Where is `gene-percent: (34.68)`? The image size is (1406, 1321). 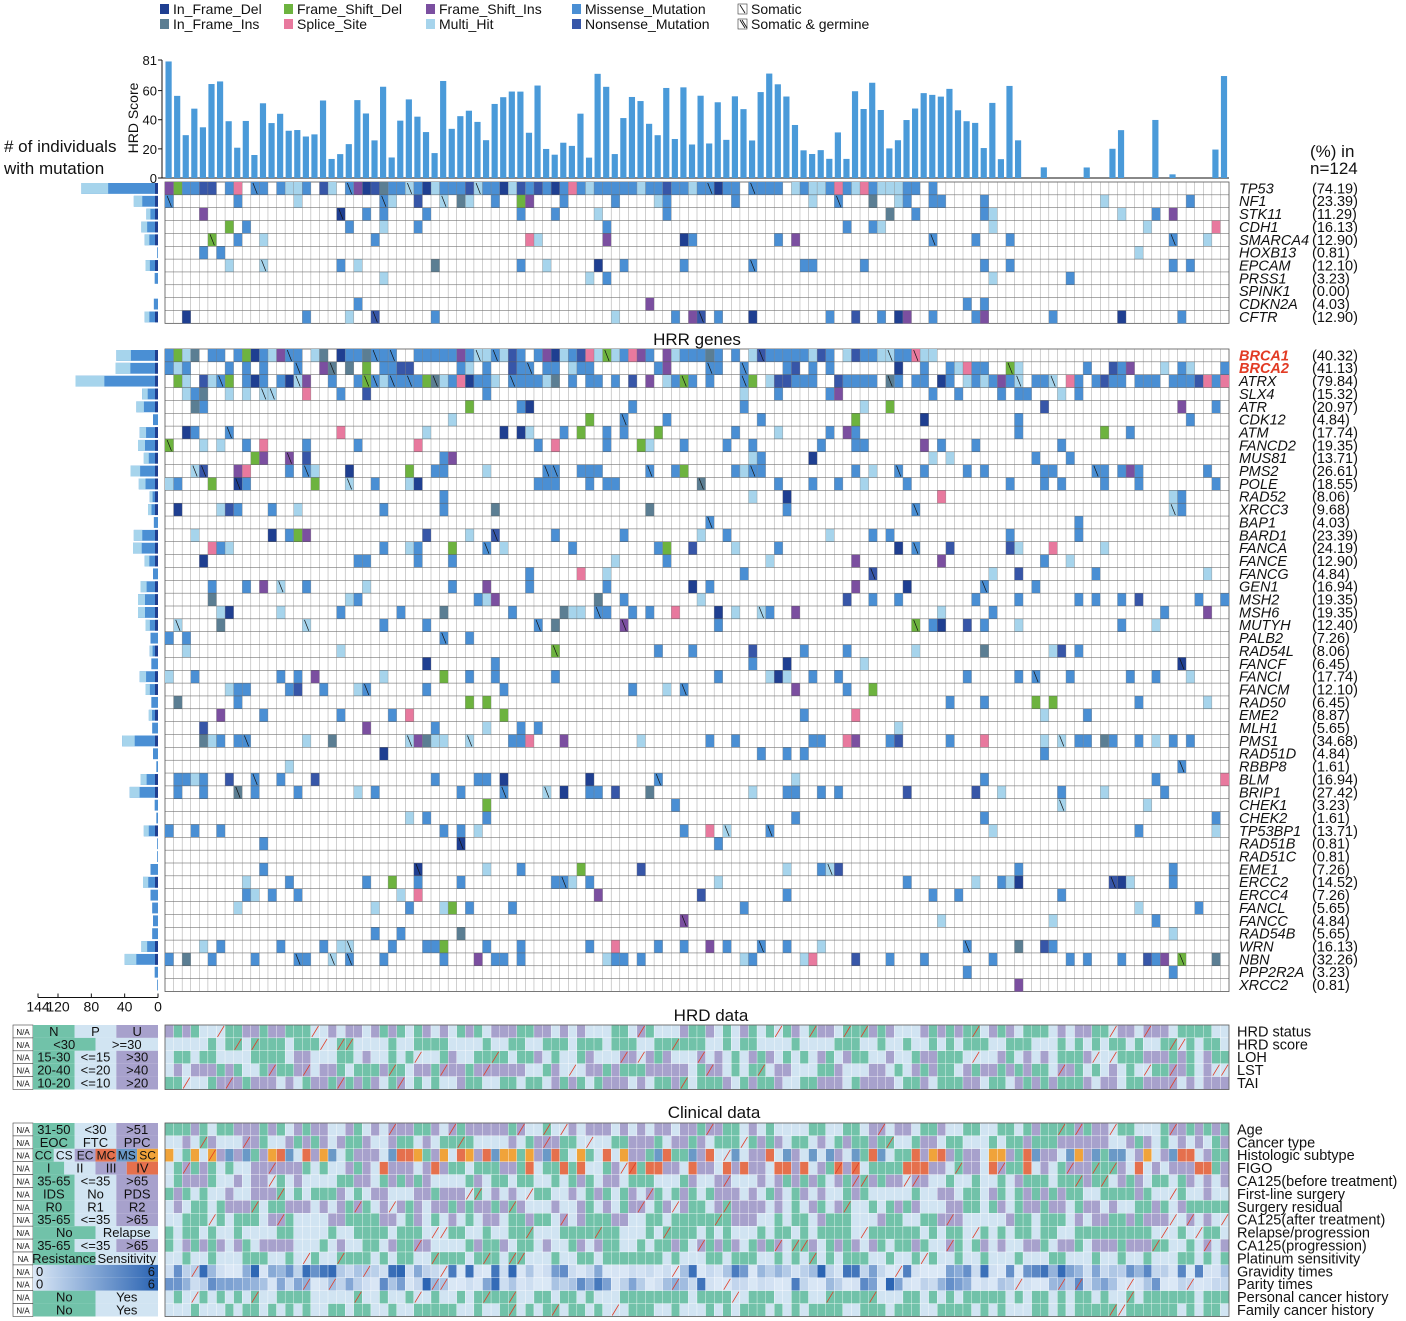
gene-percent: (34.68) is located at coordinates (1335, 742).